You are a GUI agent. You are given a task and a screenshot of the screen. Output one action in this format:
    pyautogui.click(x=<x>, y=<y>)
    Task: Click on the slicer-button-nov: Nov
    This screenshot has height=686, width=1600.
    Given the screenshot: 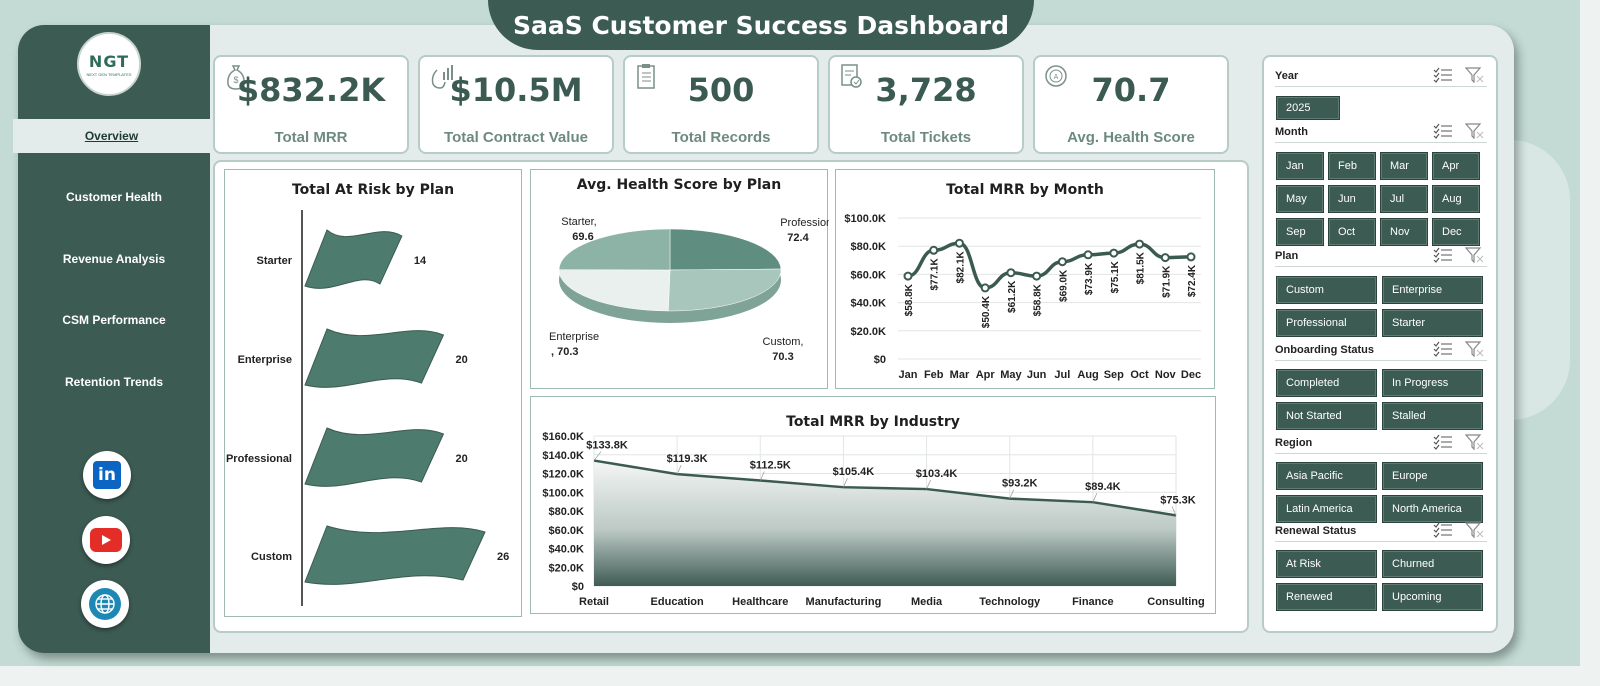 What is the action you would take?
    pyautogui.click(x=1404, y=232)
    